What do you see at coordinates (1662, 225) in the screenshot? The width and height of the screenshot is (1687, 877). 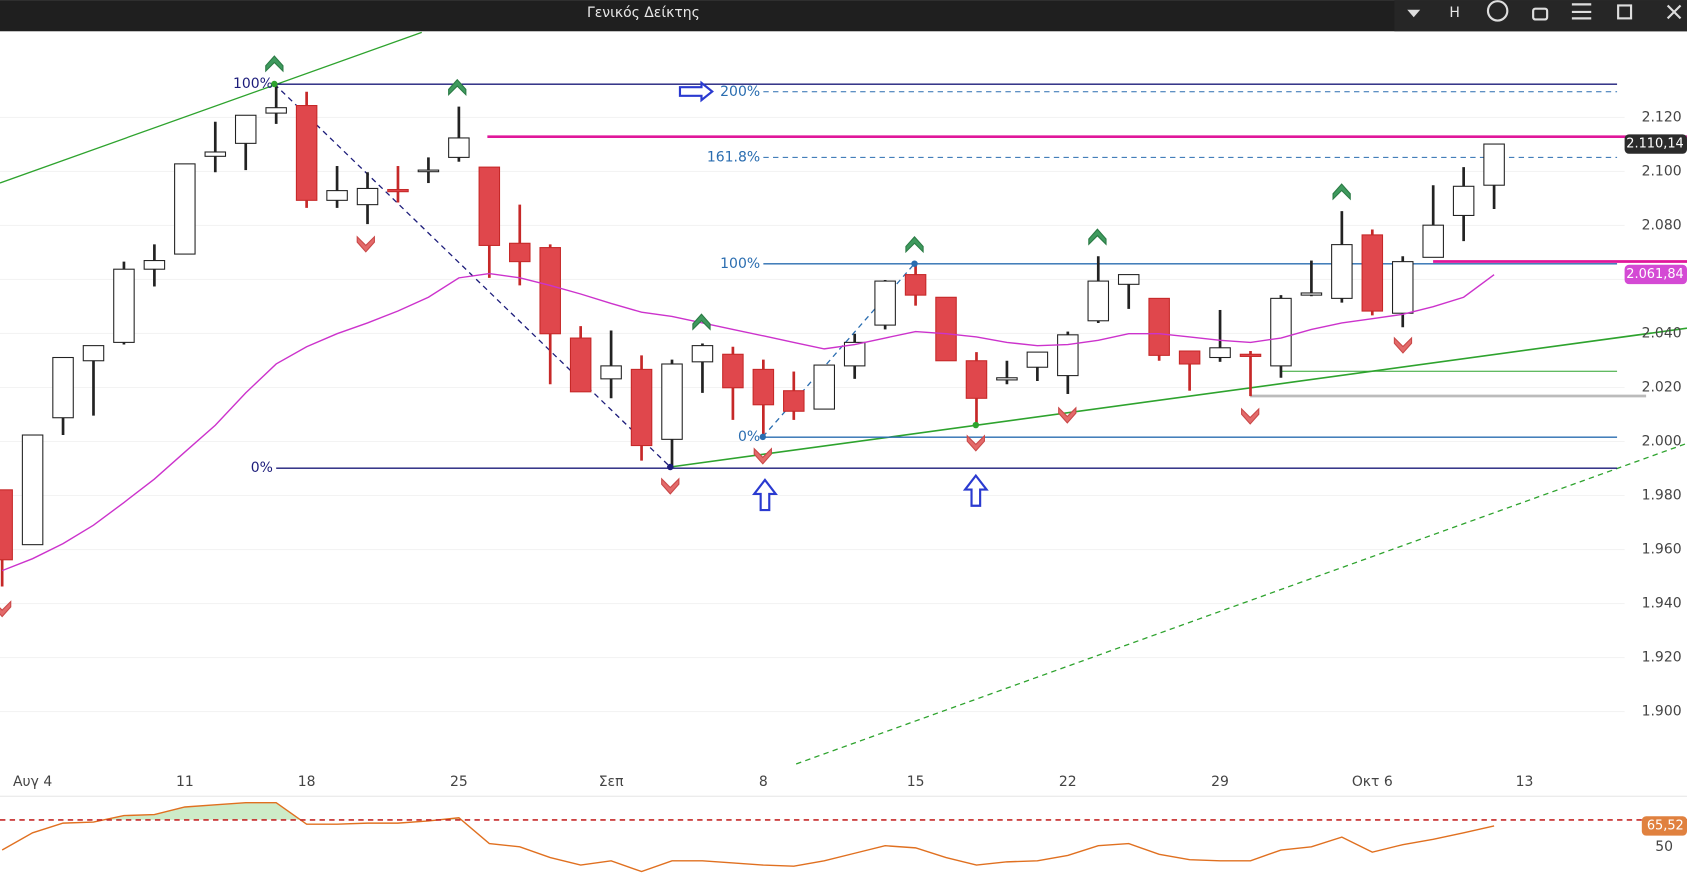 I see `y-tick-label: 2.080` at bounding box center [1662, 225].